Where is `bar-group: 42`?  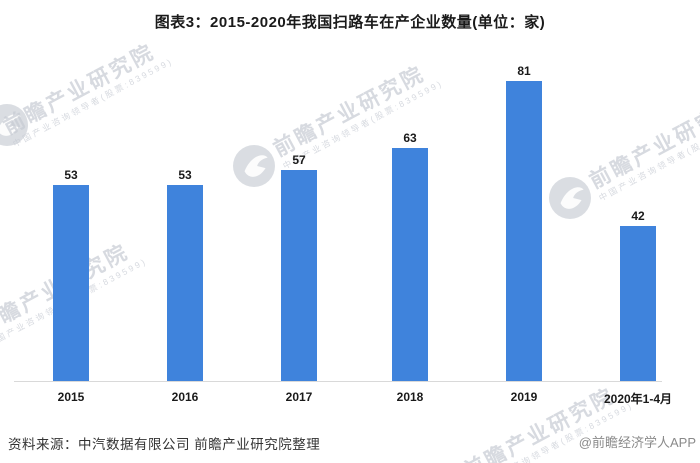
bar-group: 42 is located at coordinates (638, 295).